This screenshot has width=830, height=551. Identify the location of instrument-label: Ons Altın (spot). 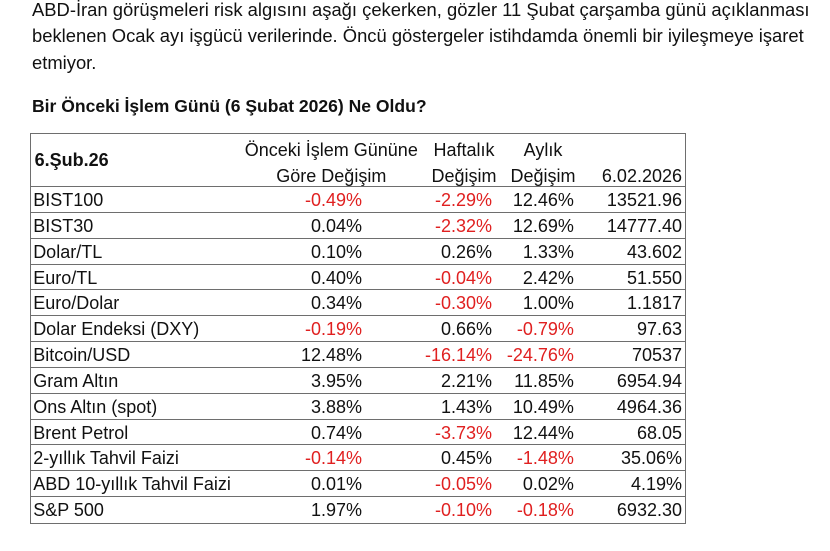
(95, 406).